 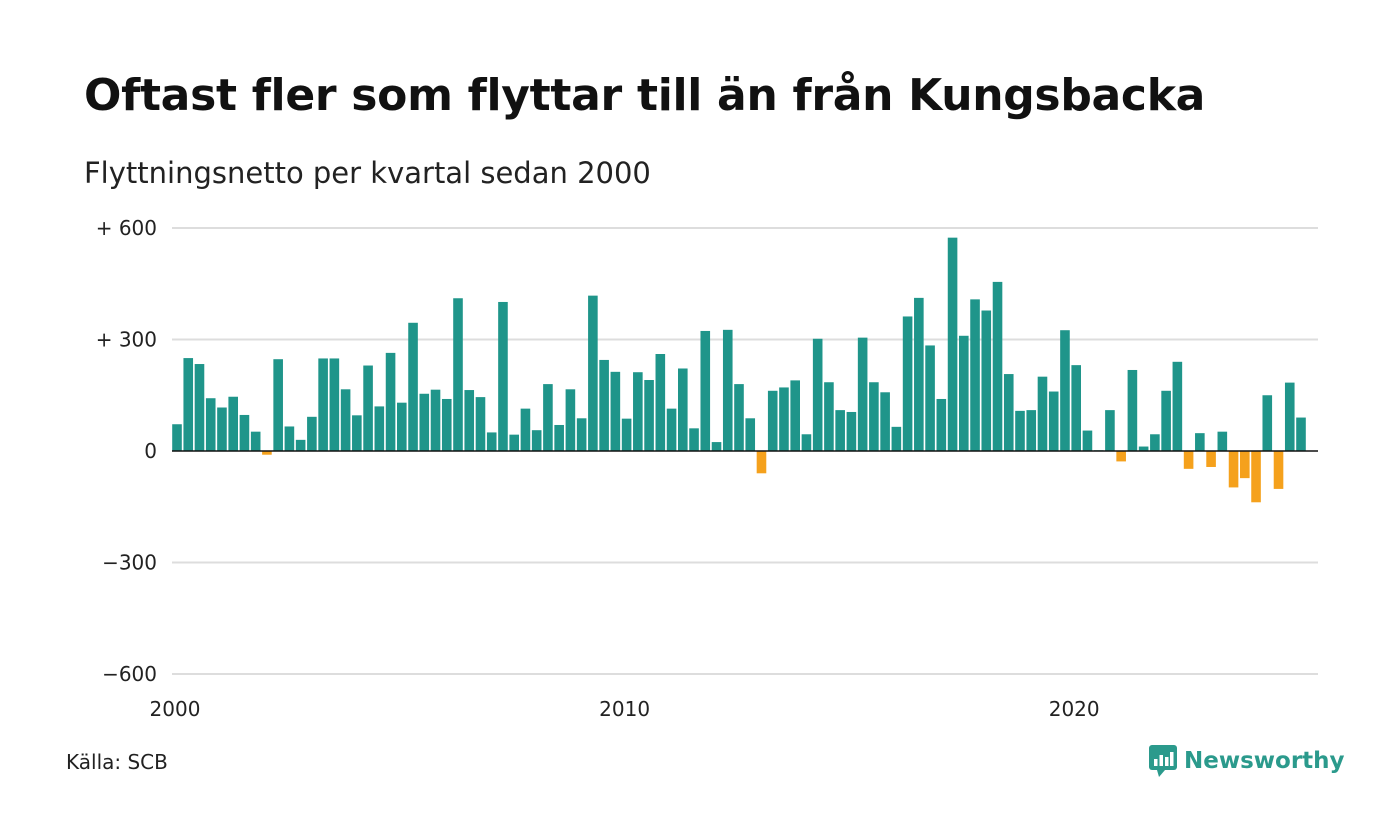 I want to click on y-tick-label: + 300, so click(x=126, y=340).